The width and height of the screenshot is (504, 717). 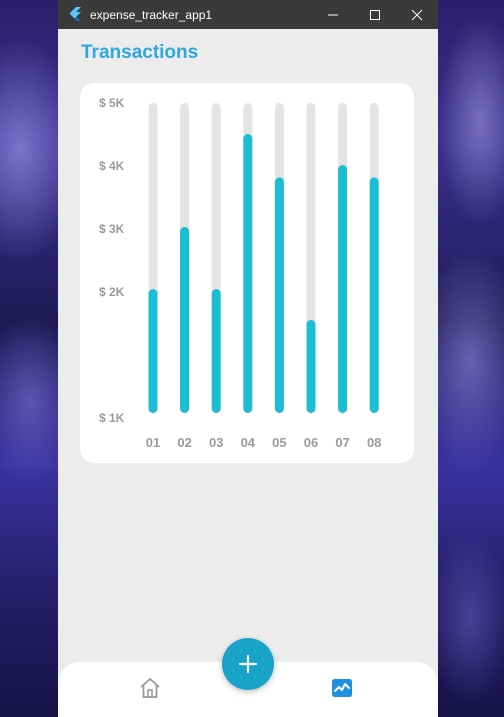 I want to click on x-tick-label: 01, so click(x=153, y=442).